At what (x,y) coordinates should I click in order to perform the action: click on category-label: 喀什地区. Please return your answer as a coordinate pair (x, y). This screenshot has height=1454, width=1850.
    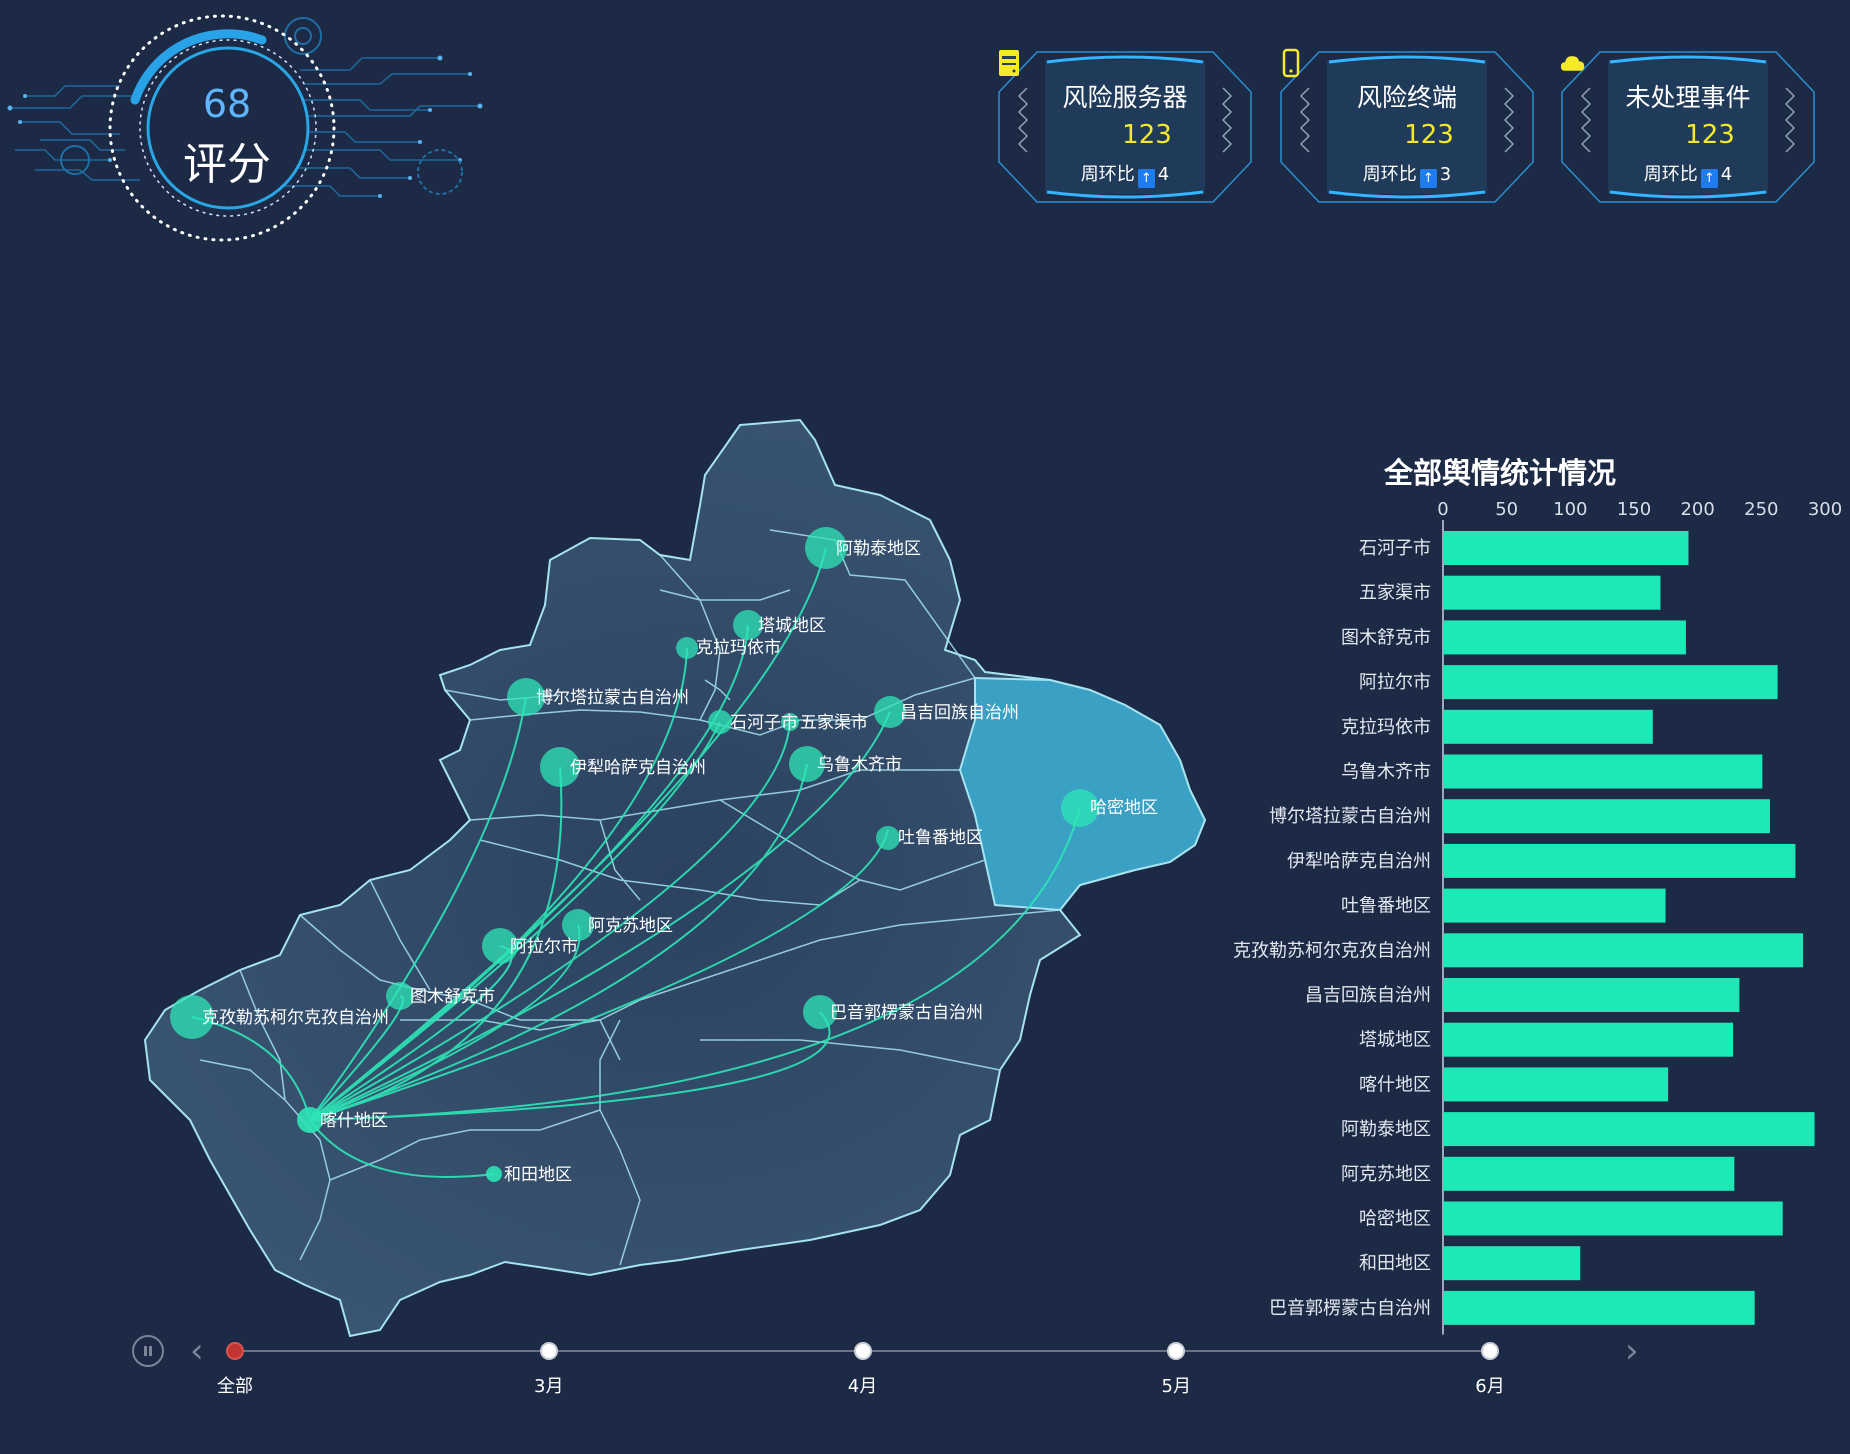
    Looking at the image, I should click on (1395, 1084).